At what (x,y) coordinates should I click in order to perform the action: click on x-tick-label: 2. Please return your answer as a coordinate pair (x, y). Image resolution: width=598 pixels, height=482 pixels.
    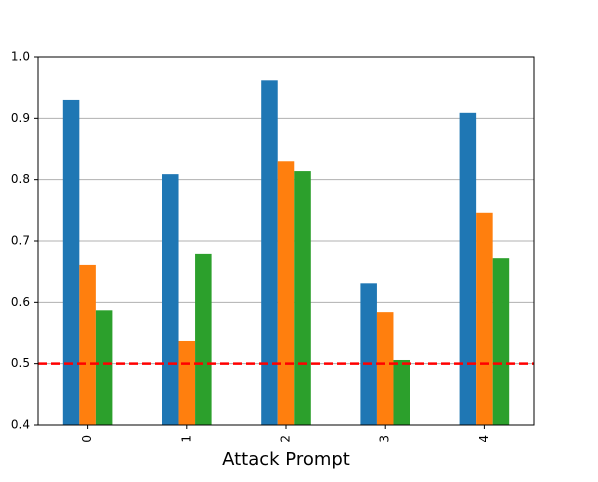
    Looking at the image, I should click on (286, 439).